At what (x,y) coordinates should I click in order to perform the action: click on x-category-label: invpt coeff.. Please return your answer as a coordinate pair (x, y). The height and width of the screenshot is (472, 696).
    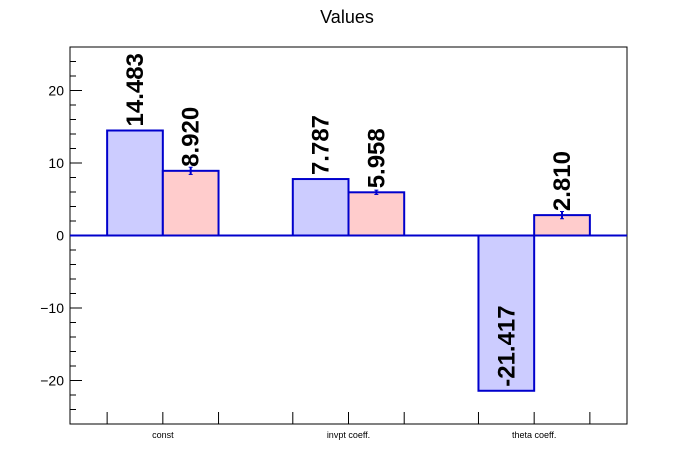
    Looking at the image, I should click on (348, 435).